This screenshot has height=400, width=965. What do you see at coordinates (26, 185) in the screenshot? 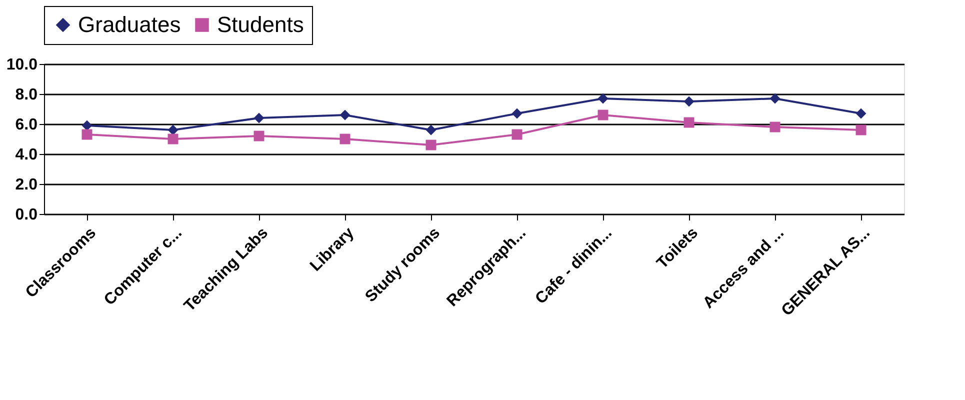
I see `y-tick-label: 2.0` at bounding box center [26, 185].